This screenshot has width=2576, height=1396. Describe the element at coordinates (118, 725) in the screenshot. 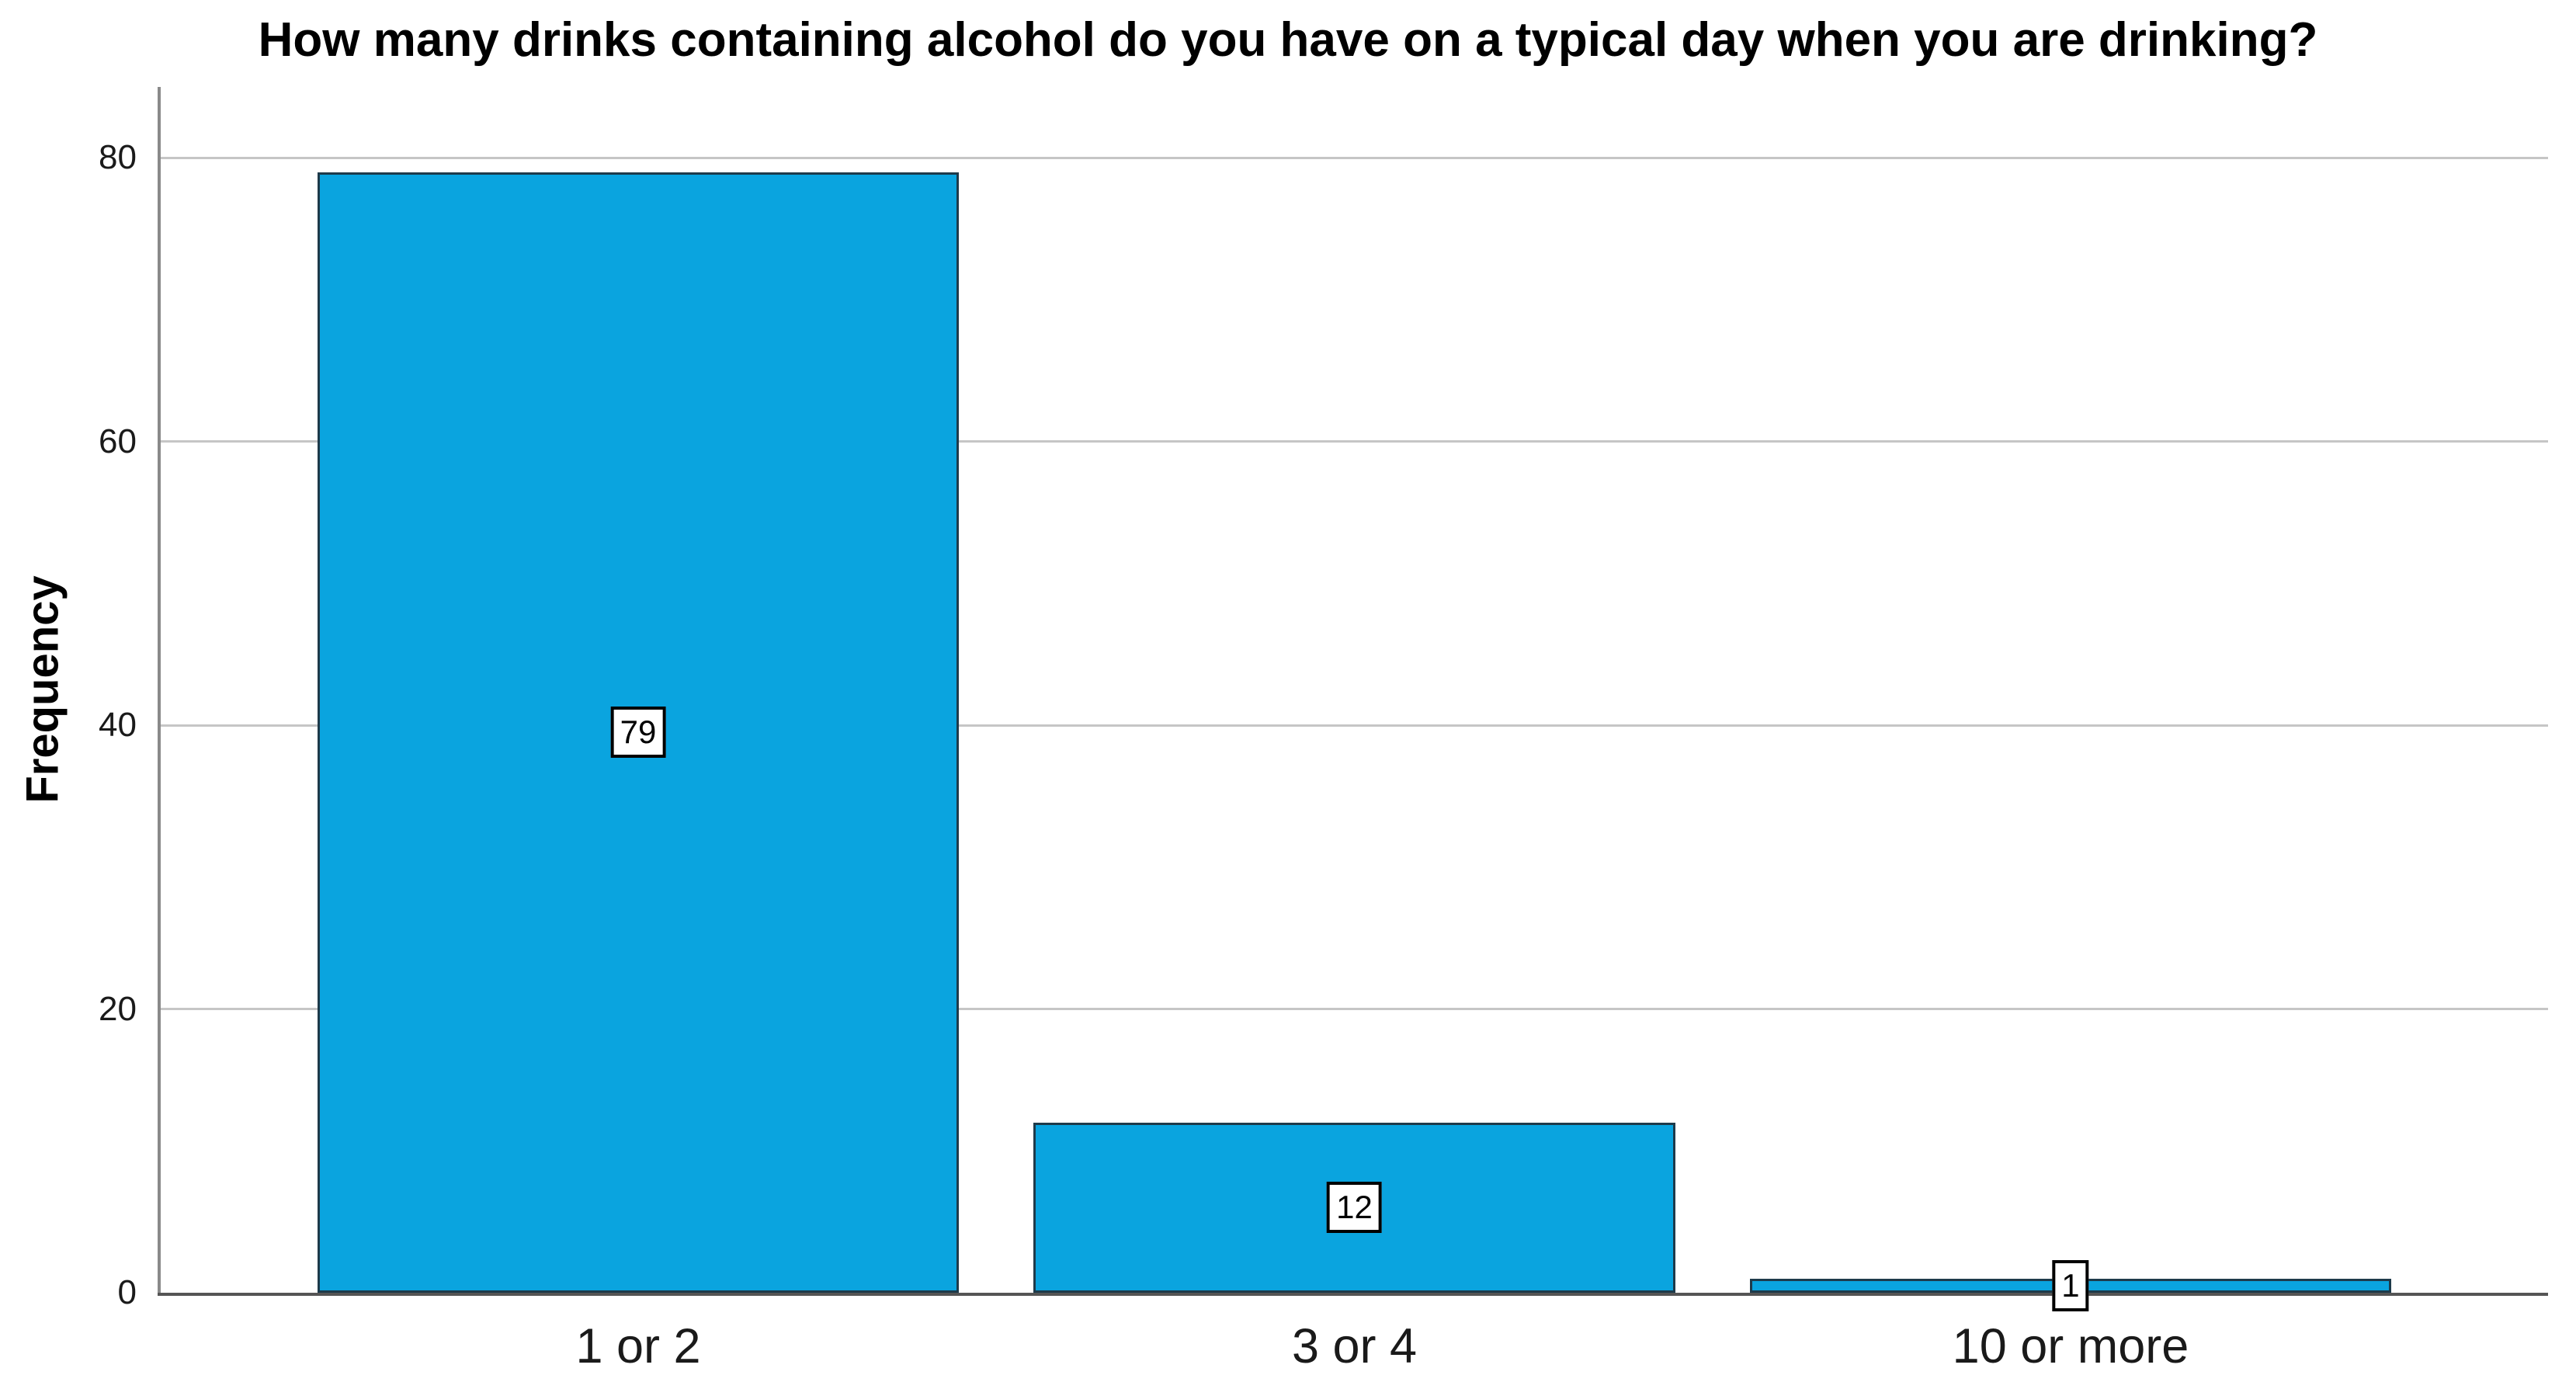

I see `y-tick-label-40: 40` at that location.